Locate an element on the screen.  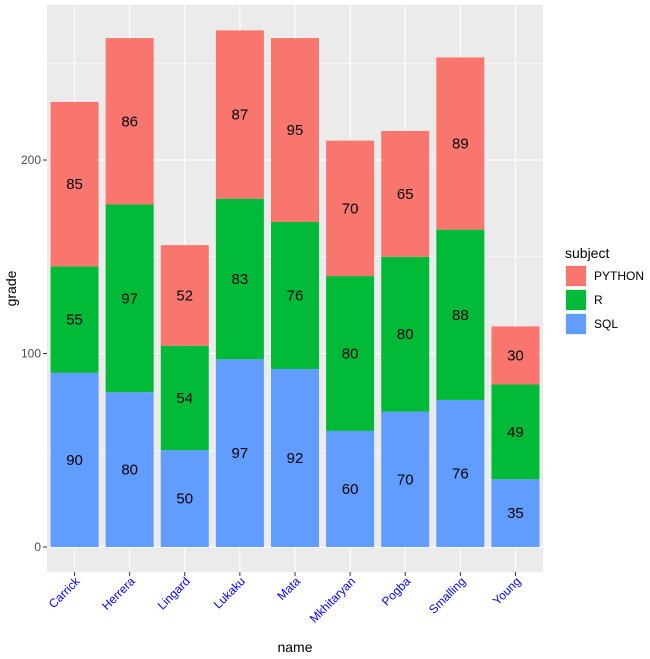
bar-sql-young is located at coordinates (515, 513).